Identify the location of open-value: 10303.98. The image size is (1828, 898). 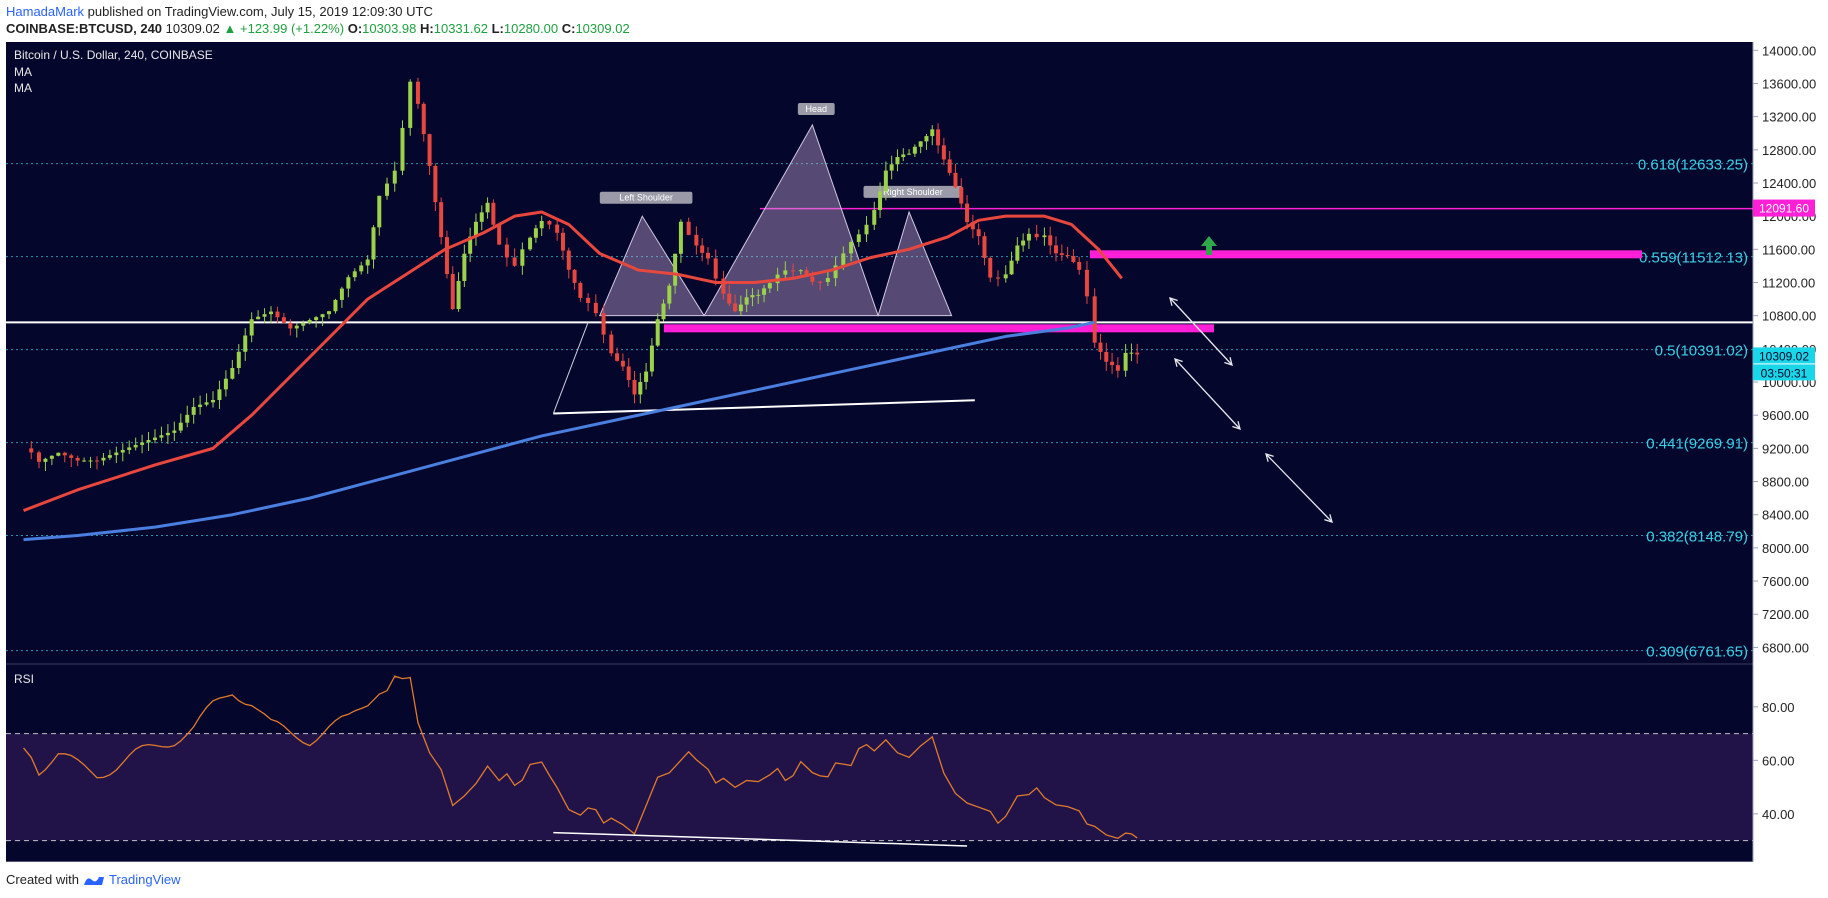
(389, 28).